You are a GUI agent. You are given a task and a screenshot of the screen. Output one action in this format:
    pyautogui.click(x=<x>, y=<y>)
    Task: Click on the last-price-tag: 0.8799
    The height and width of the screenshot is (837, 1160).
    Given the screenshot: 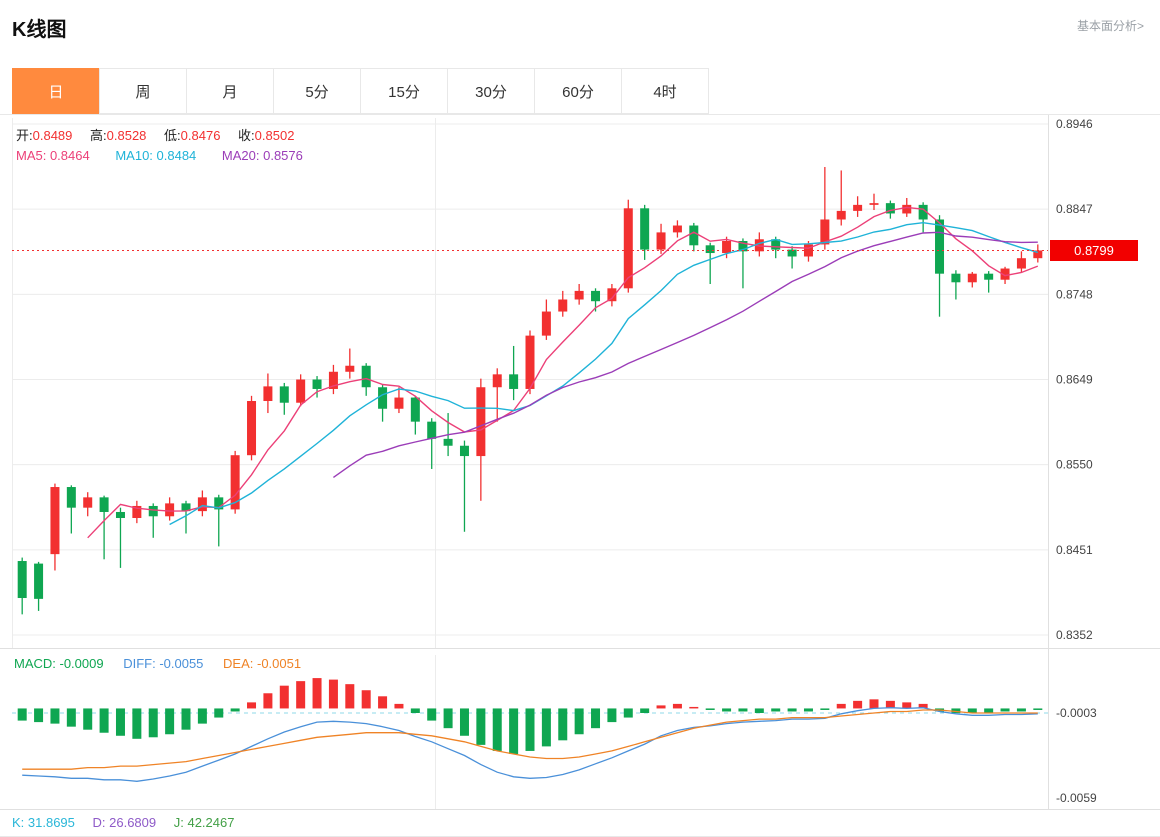 What is the action you would take?
    pyautogui.click(x=1094, y=250)
    